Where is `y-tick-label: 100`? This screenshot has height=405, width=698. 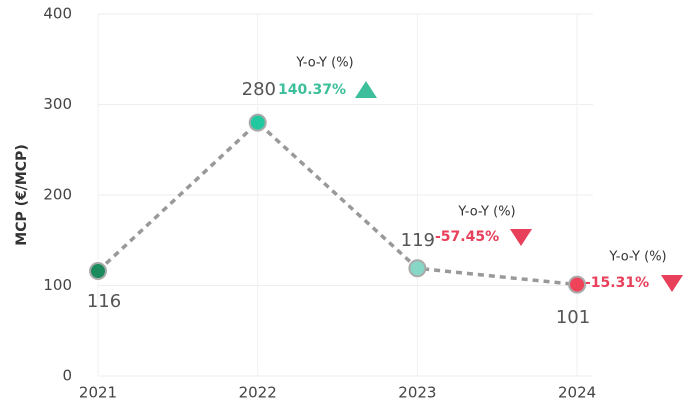
y-tick-label: 100 is located at coordinates (57, 285).